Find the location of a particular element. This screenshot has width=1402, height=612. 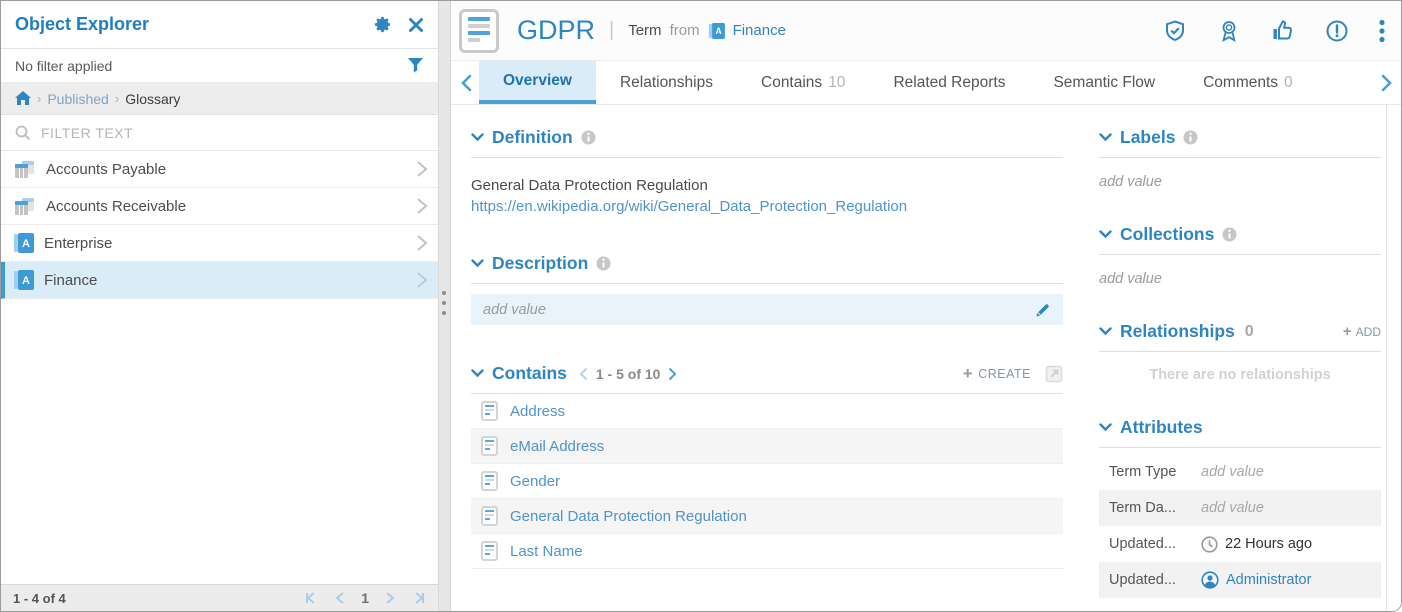

source-glossary-link: Finance is located at coordinates (759, 30).